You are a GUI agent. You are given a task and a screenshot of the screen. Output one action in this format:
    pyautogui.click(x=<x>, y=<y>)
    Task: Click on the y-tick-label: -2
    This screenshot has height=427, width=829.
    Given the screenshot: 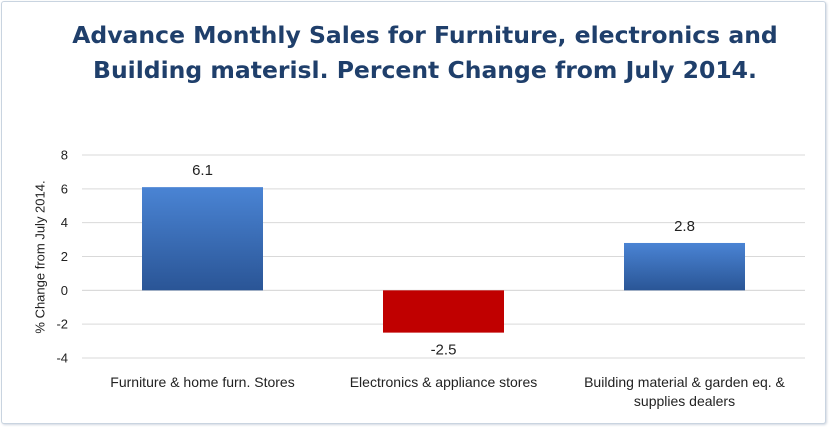 What is the action you would take?
    pyautogui.click(x=62, y=324)
    